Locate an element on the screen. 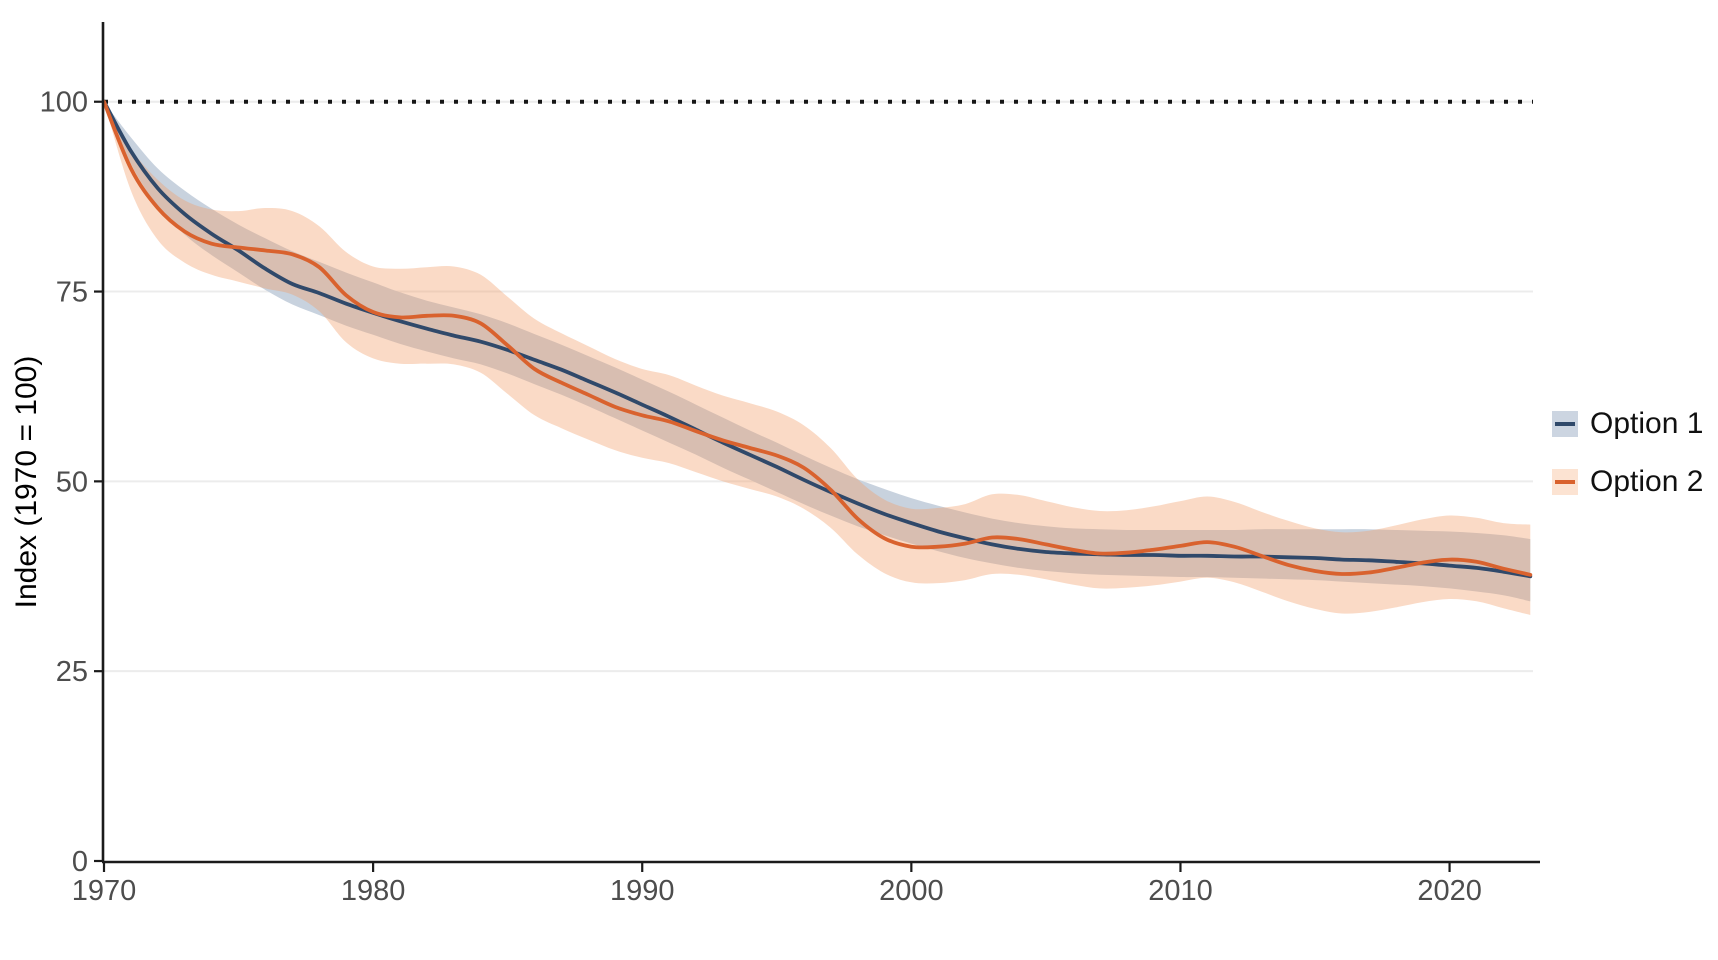 The image size is (1718, 960). legend-key-option2-icon is located at coordinates (1565, 482).